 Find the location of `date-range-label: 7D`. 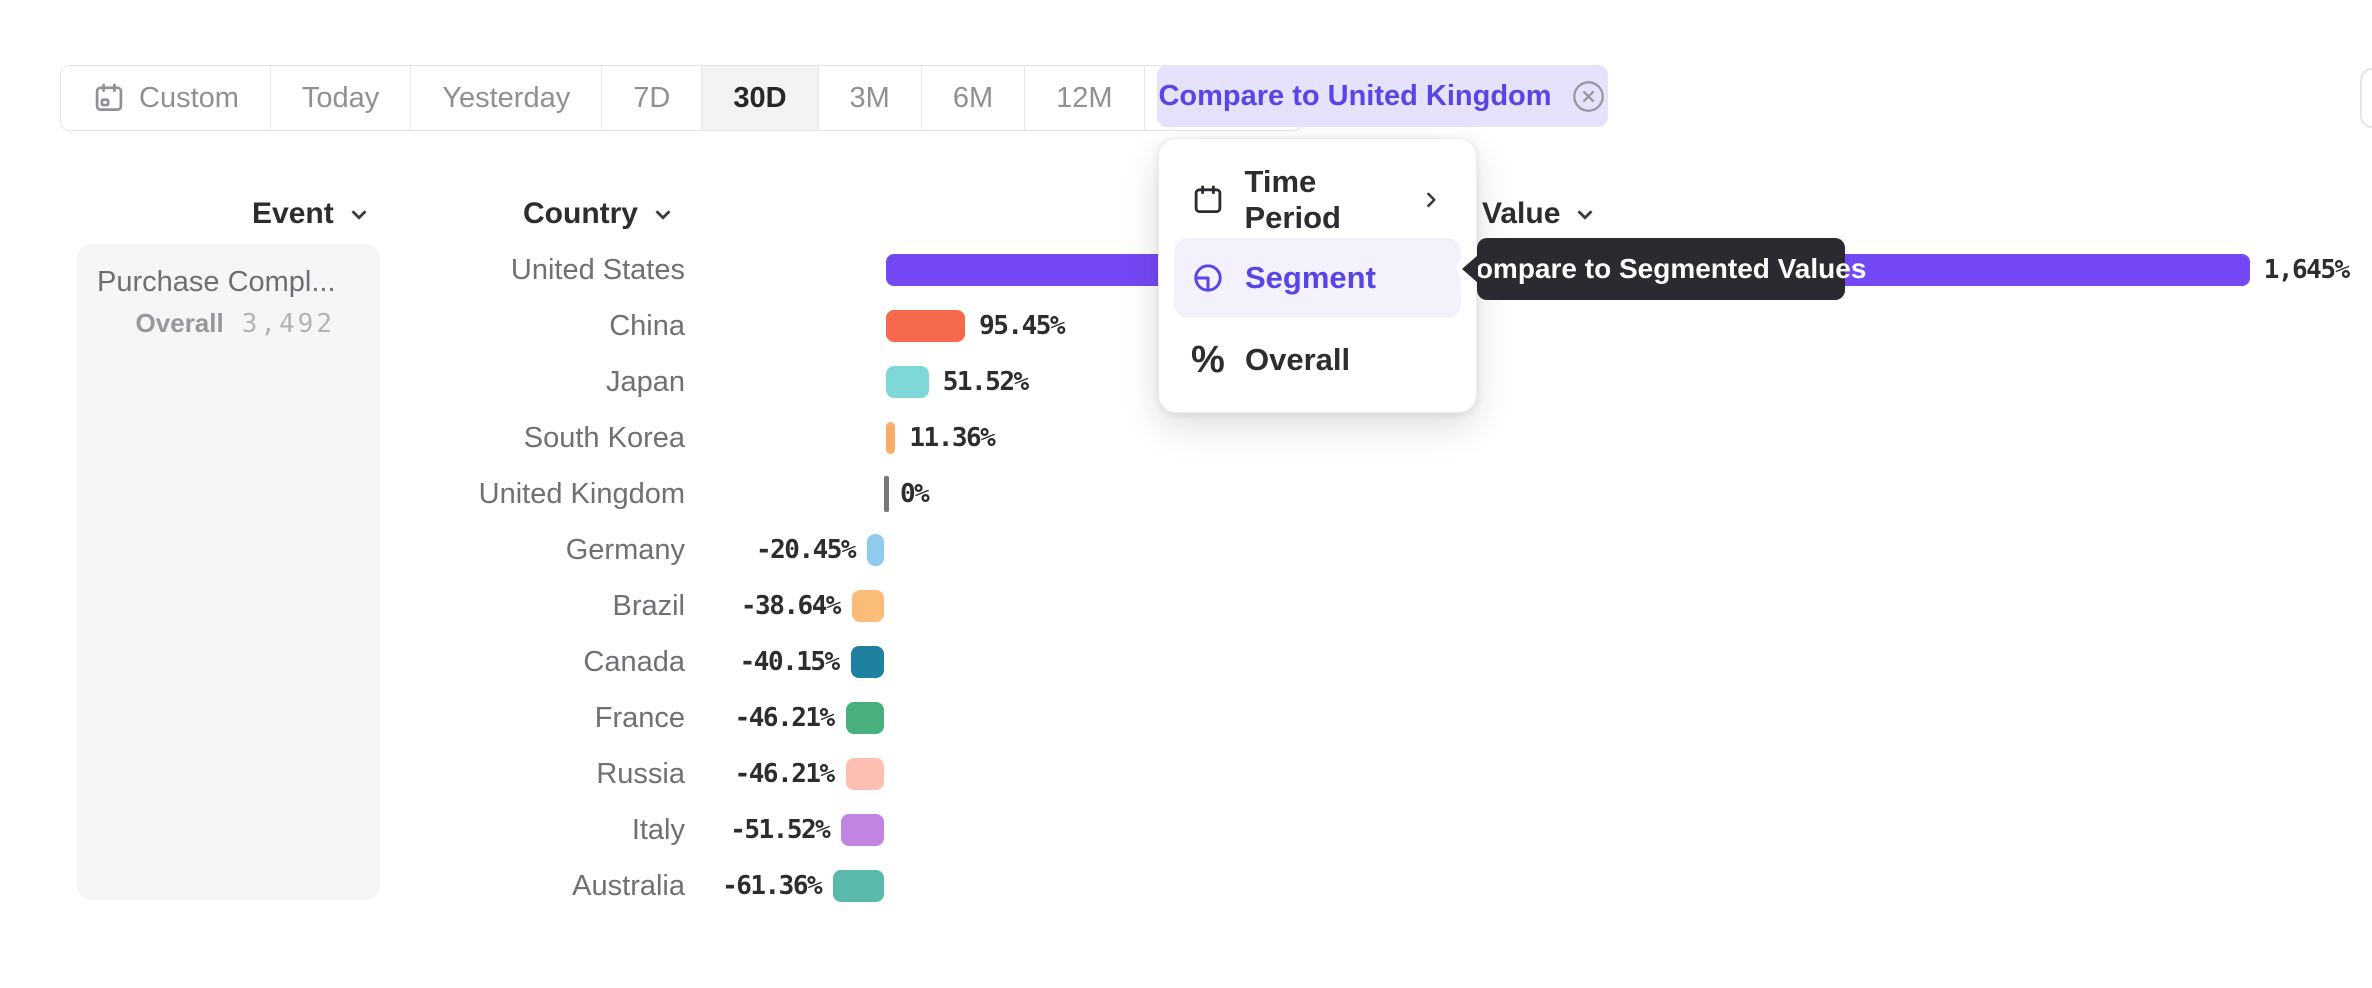

date-range-label: 7D is located at coordinates (652, 97).